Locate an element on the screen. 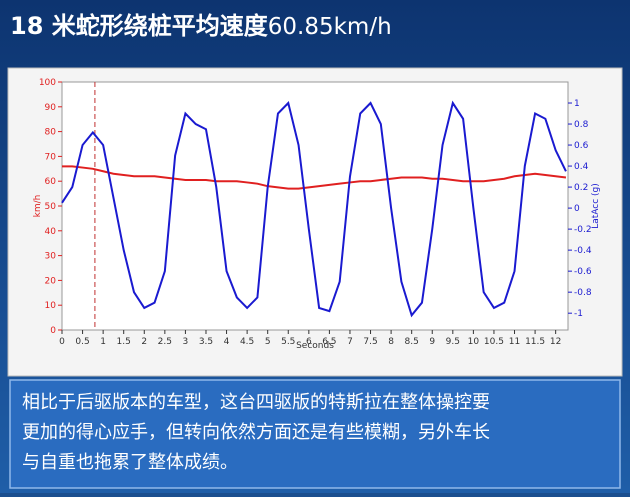 Image resolution: width=630 pixels, height=497 pixels. x-tick-label: 1 is located at coordinates (103, 342).